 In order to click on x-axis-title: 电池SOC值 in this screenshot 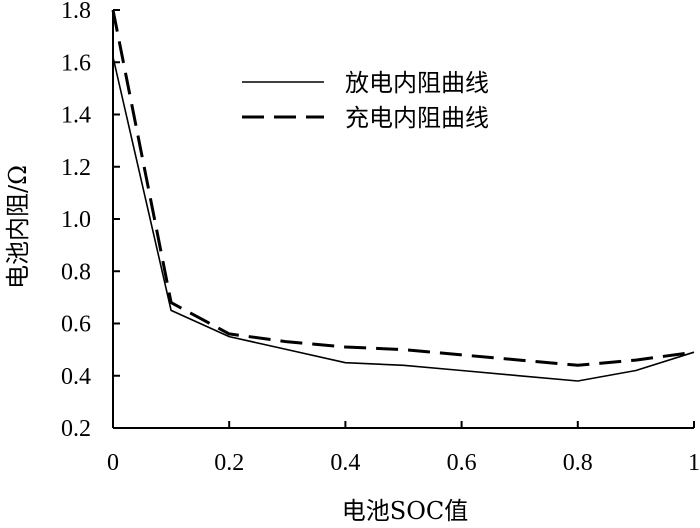, I will do `click(405, 511)`.